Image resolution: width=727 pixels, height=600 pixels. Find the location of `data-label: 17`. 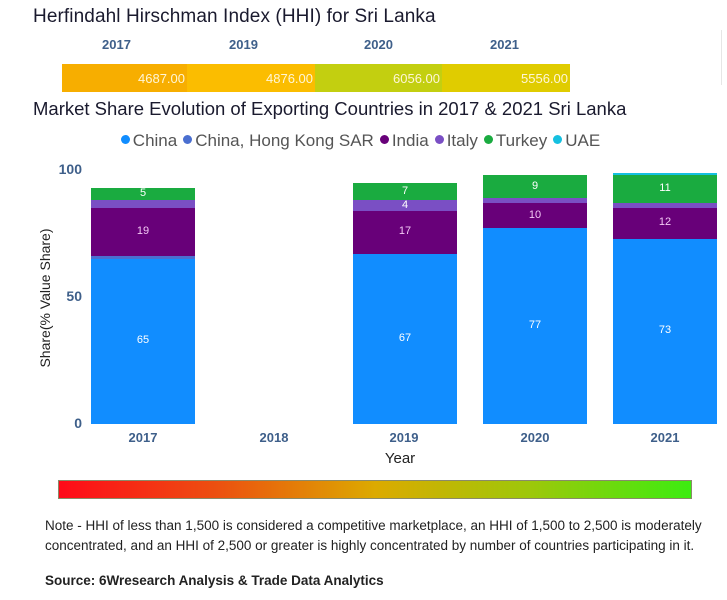

data-label: 17 is located at coordinates (405, 231).